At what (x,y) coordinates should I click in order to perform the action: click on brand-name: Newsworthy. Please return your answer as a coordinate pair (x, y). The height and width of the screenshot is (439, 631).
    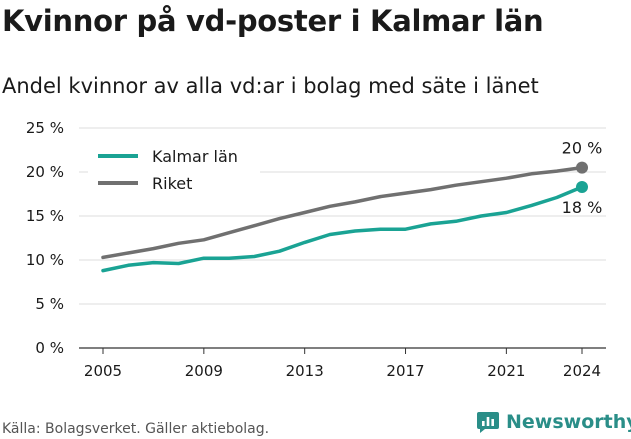
    Looking at the image, I should click on (568, 422).